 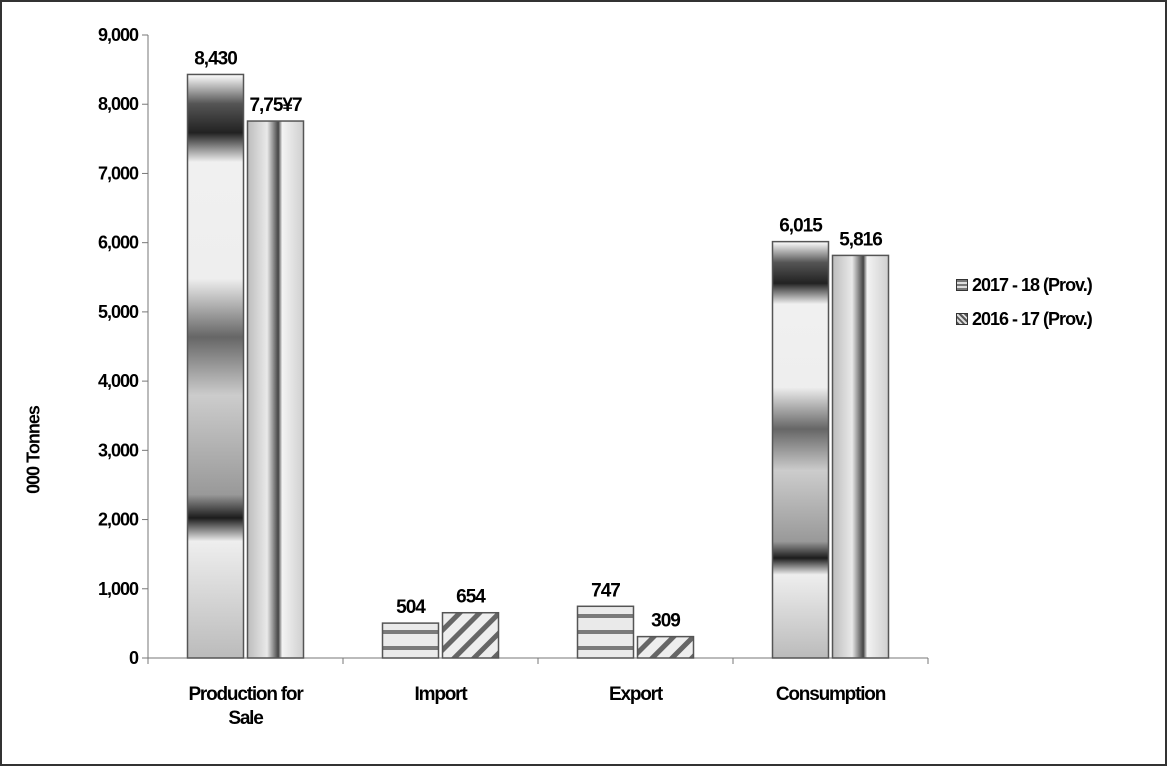 I want to click on x-tick-label: Production for, so click(x=246, y=694).